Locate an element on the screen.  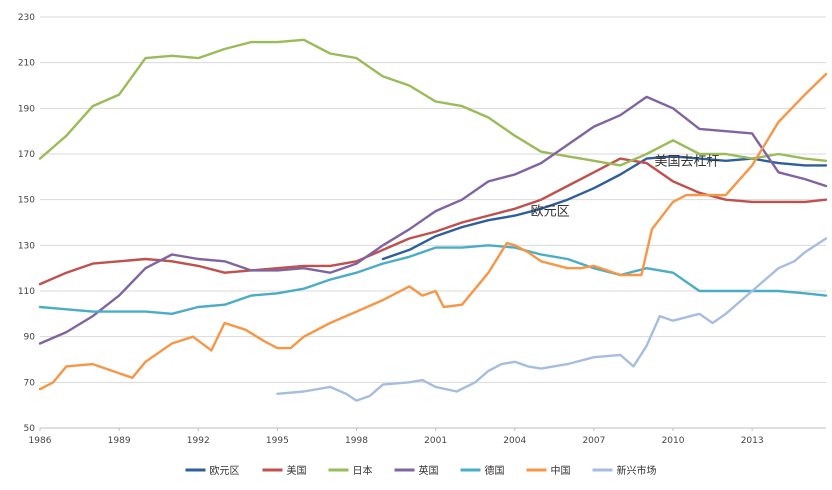
x-tick-label: 2001 is located at coordinates (435, 441).